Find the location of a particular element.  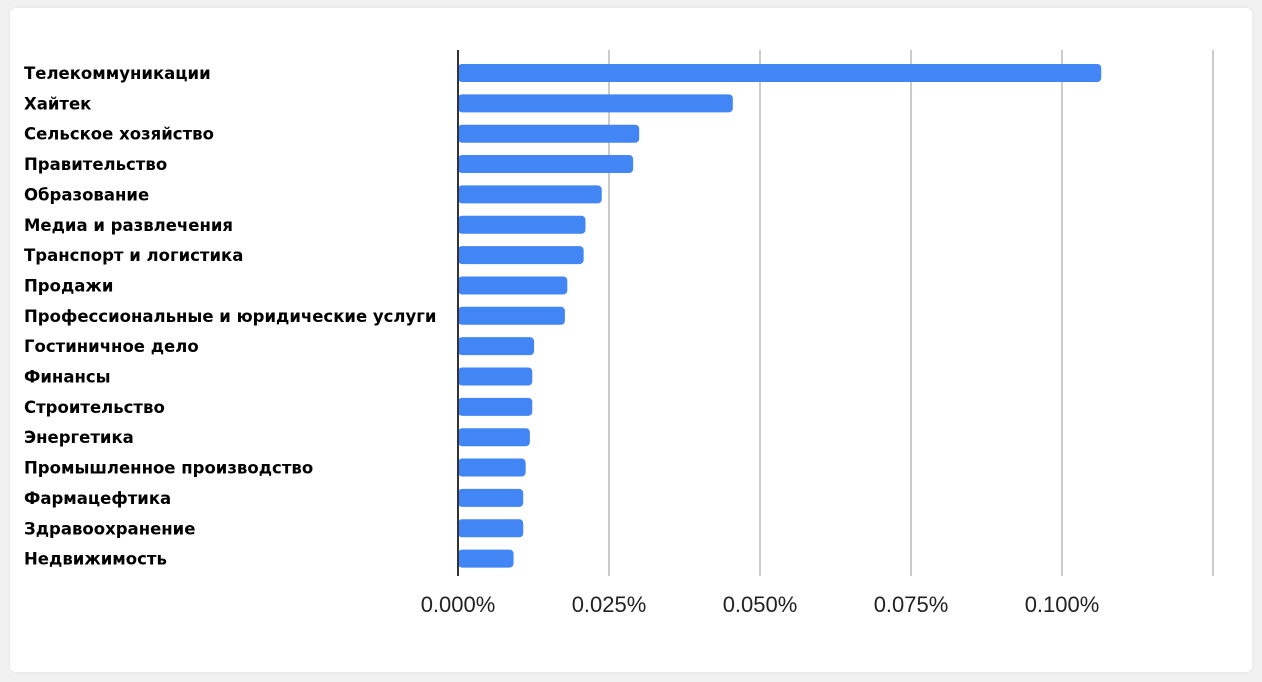

category-label: Недвижимость is located at coordinates (95, 559).